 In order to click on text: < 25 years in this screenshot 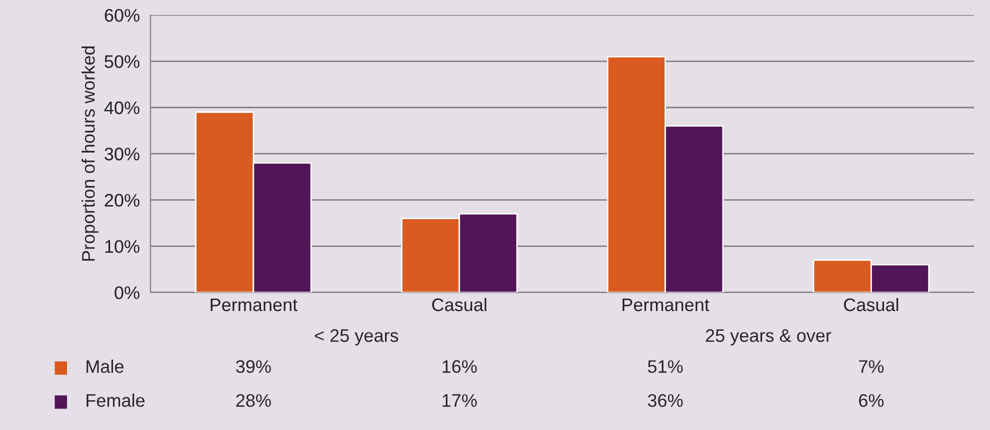, I will do `click(356, 337)`.